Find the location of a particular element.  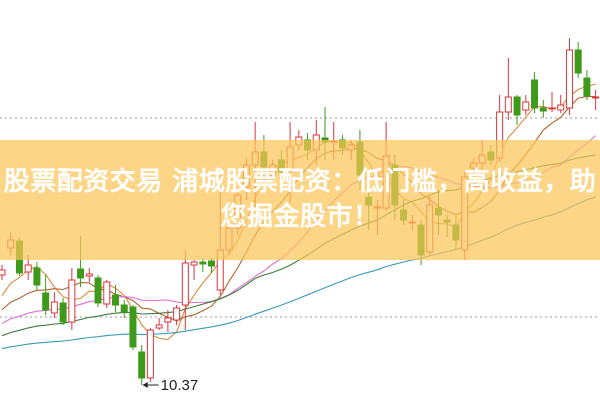

headline-line-2: 您掘金股市！ is located at coordinates (300, 217).